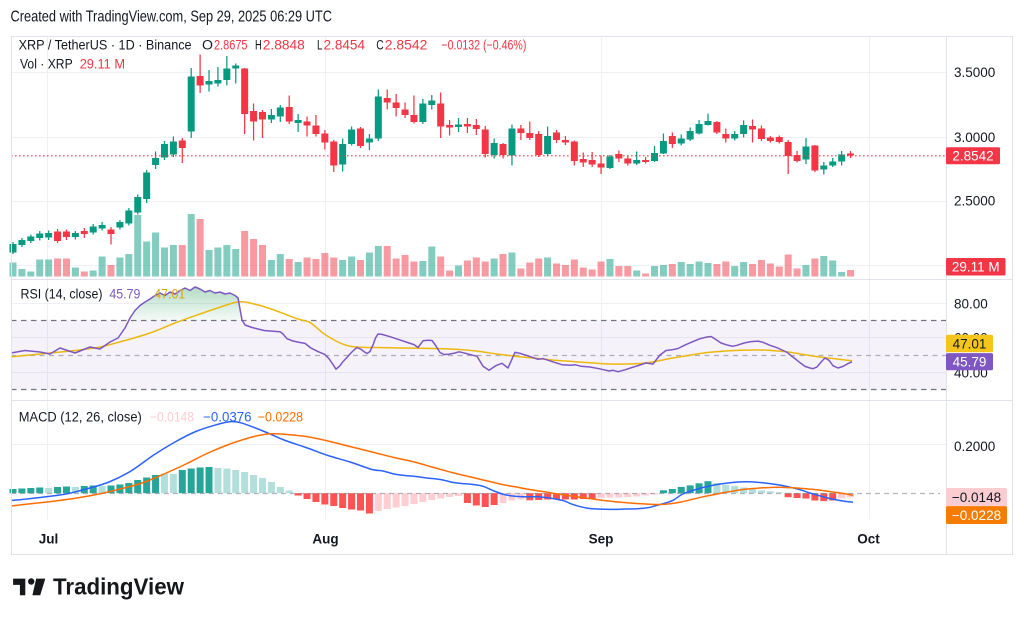 The height and width of the screenshot is (625, 1024). Describe the element at coordinates (62, 293) in the screenshot. I see `svg-text: RSI (14, close)` at that location.